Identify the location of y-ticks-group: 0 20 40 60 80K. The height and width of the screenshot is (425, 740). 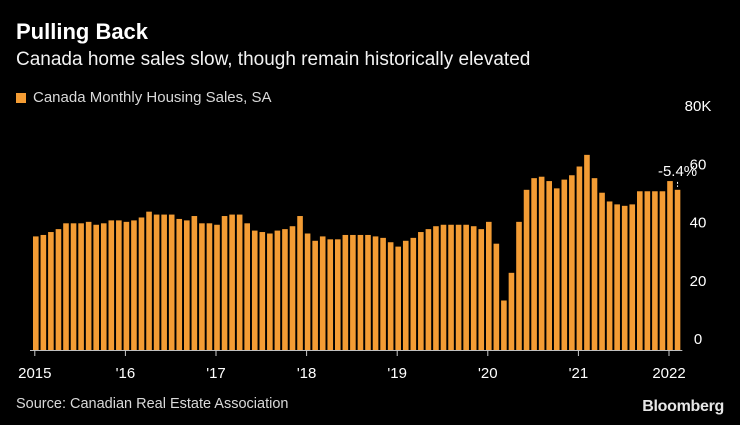
(698, 223).